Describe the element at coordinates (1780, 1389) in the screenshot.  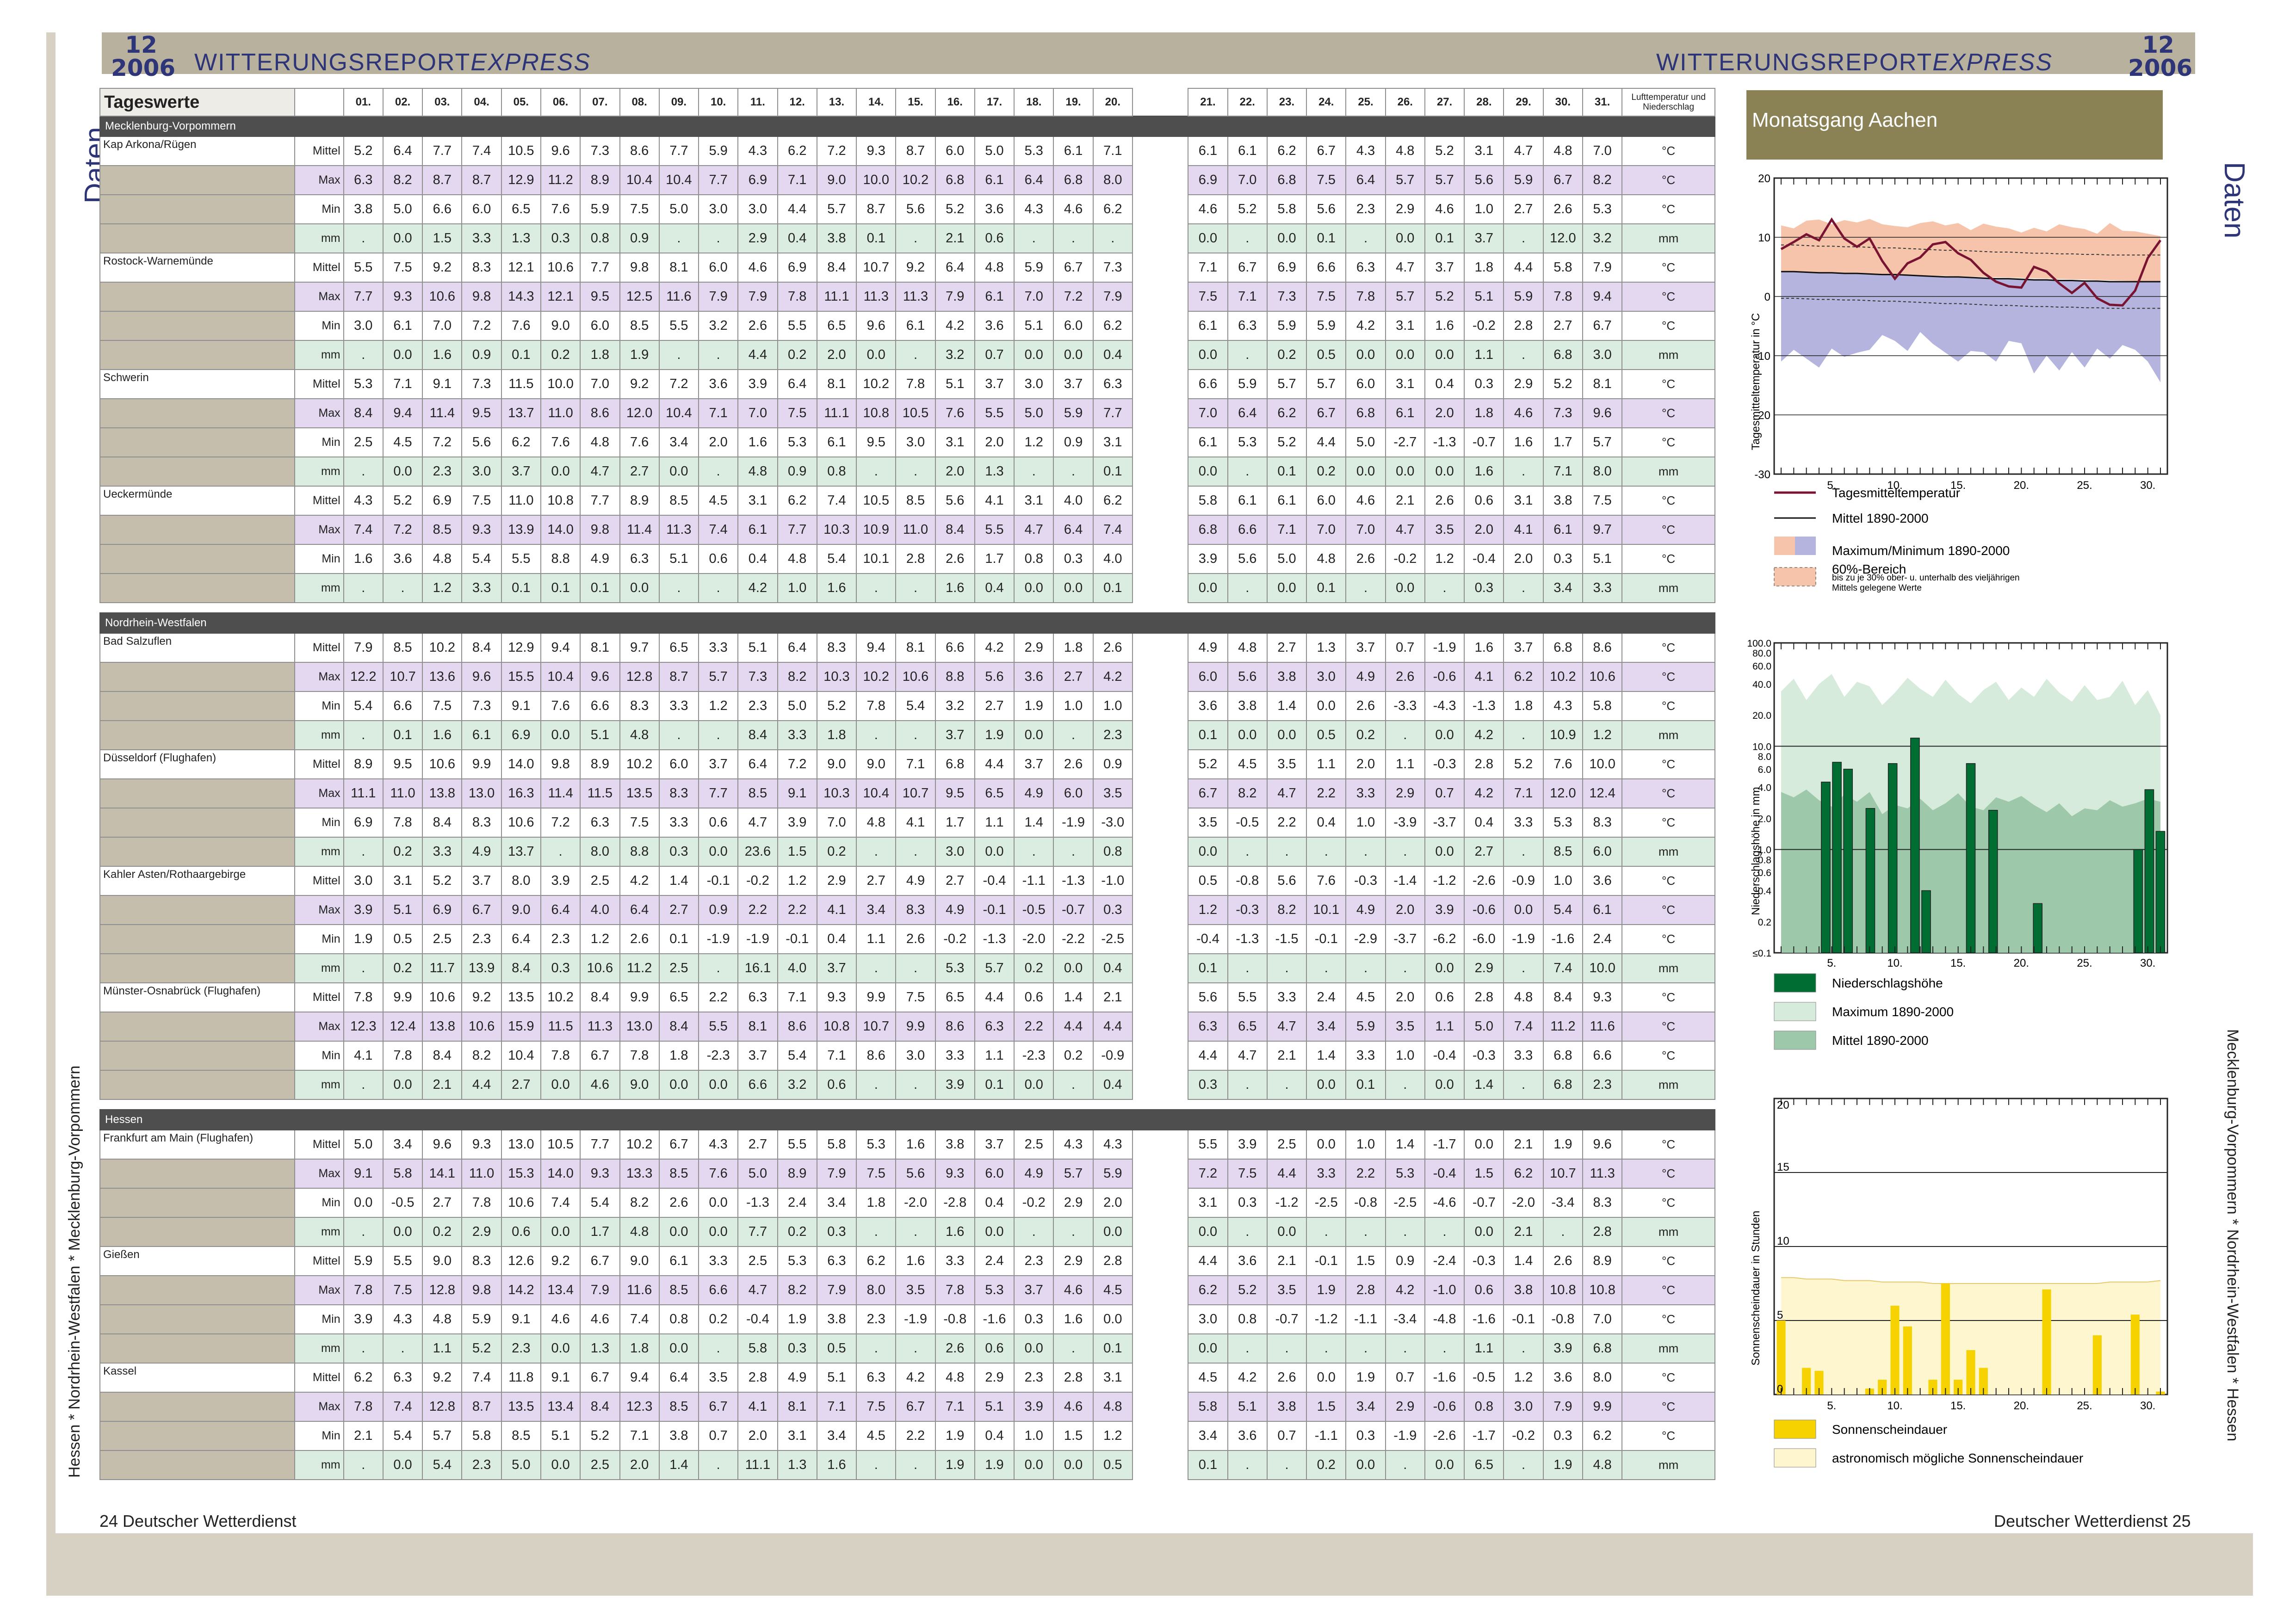
I see `sun-y-tick: 0` at that location.